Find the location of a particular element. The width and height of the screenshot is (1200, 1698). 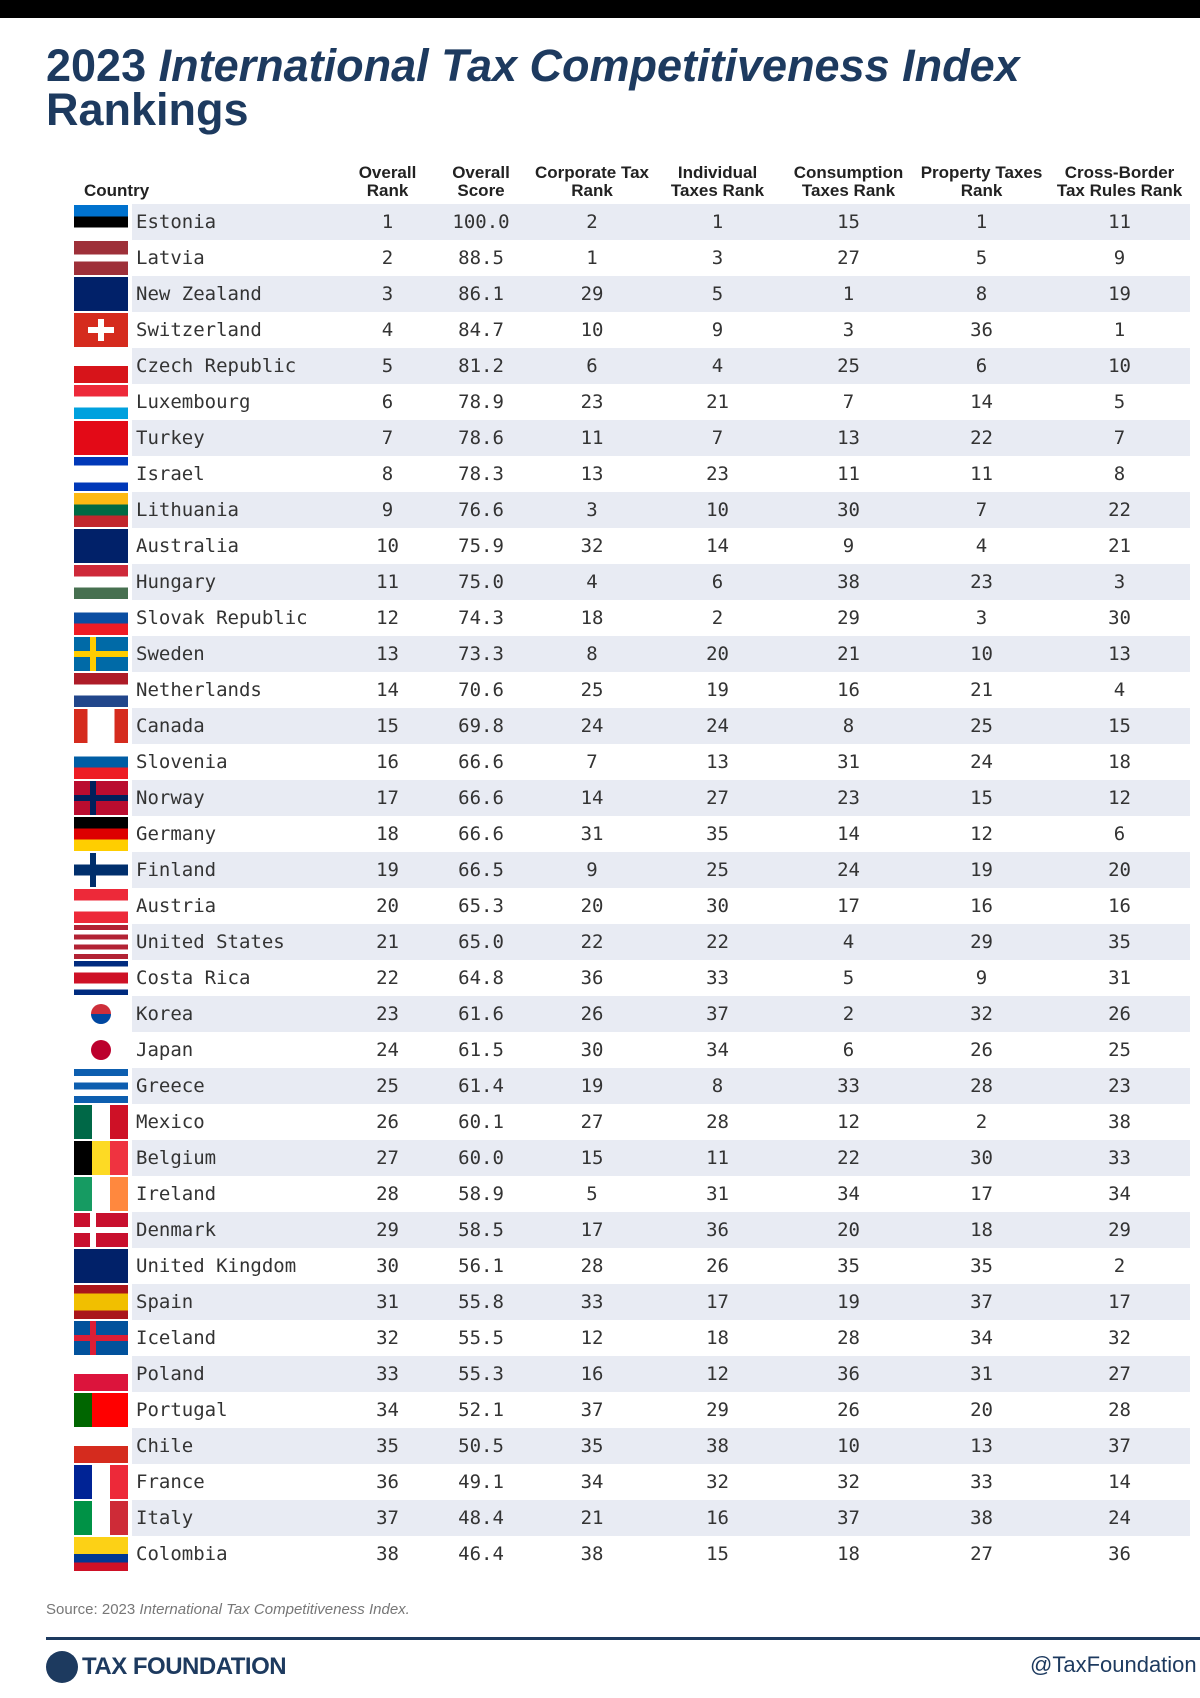

cell: 78.3 is located at coordinates (481, 474).